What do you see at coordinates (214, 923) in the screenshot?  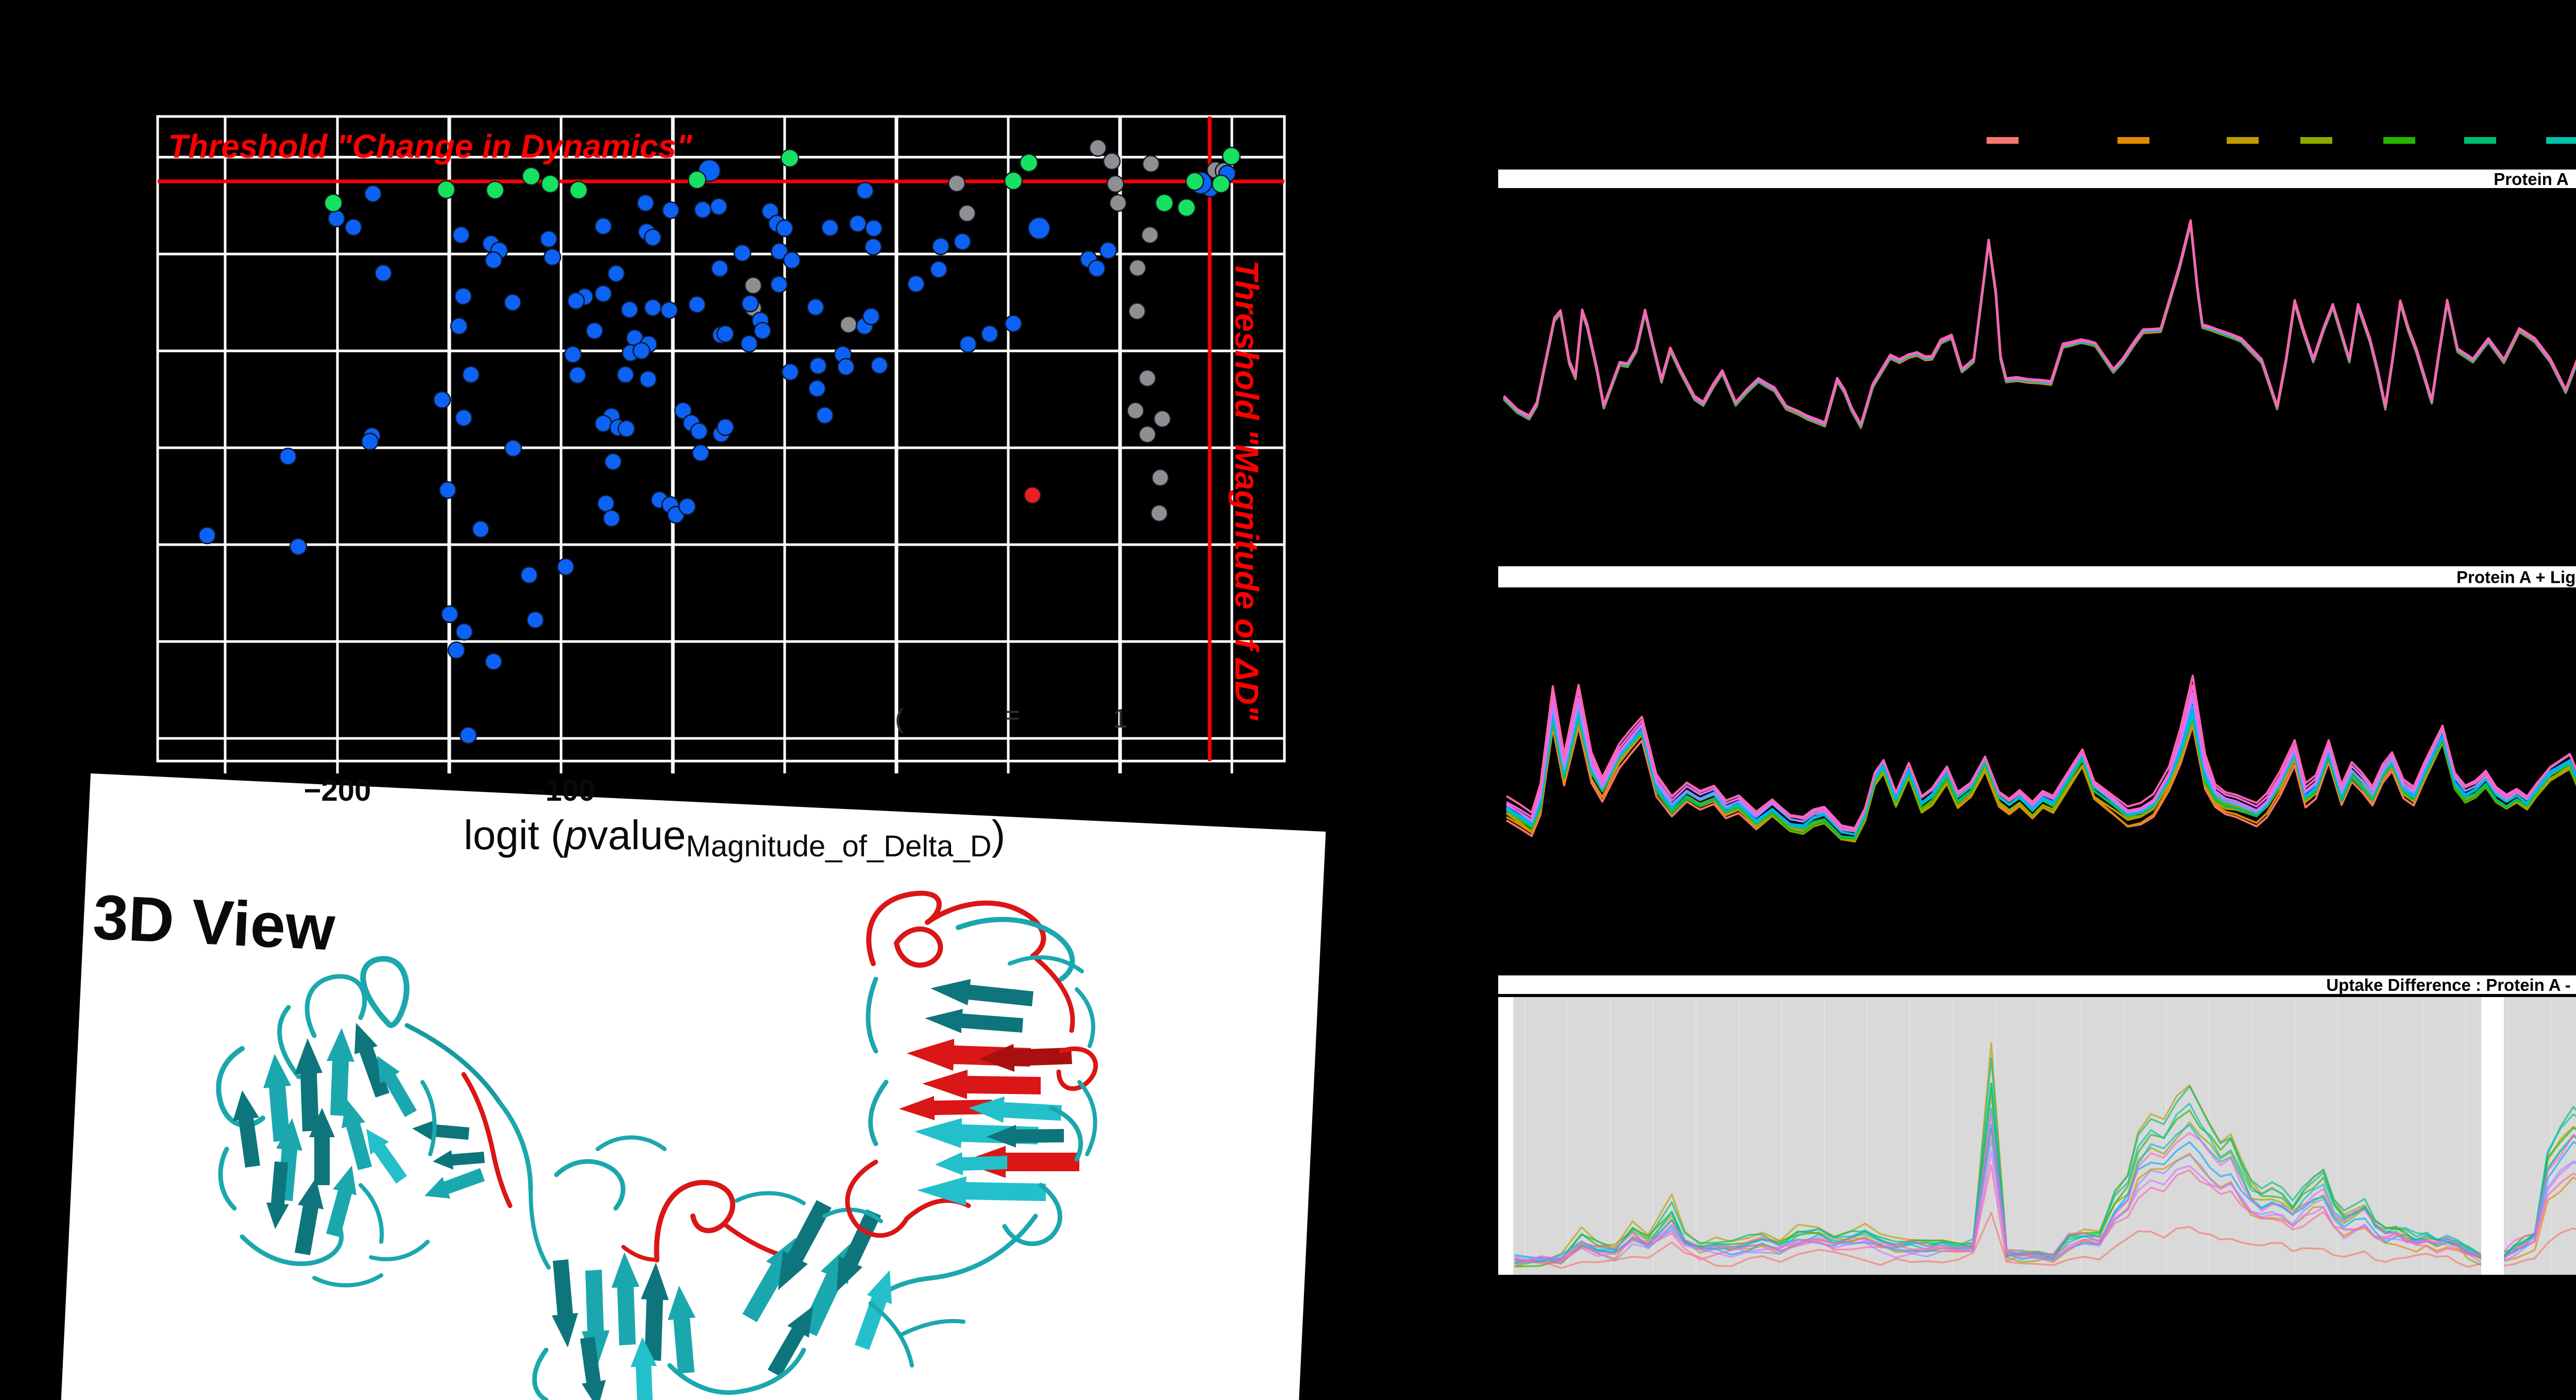 I see `svg-text: 3D View` at bounding box center [214, 923].